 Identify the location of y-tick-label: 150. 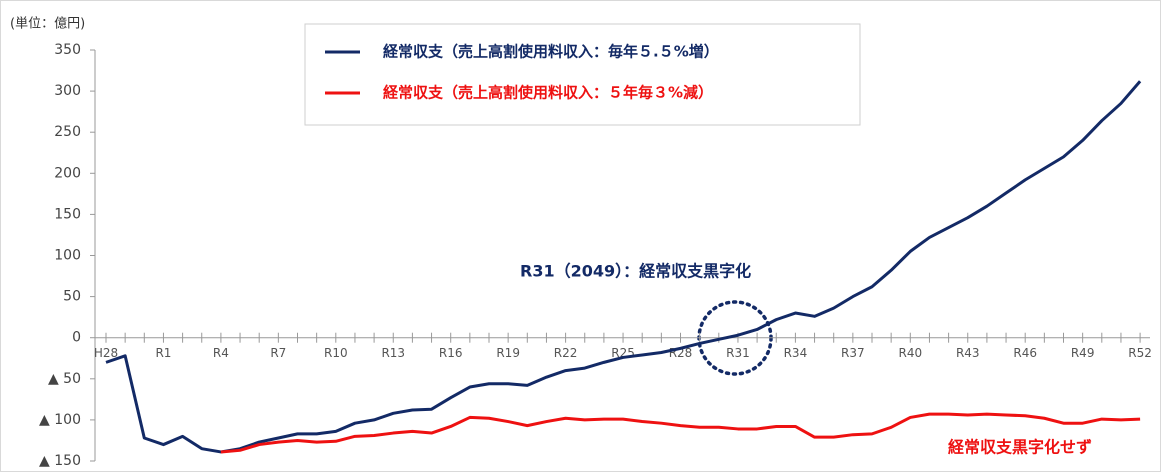
(67, 214).